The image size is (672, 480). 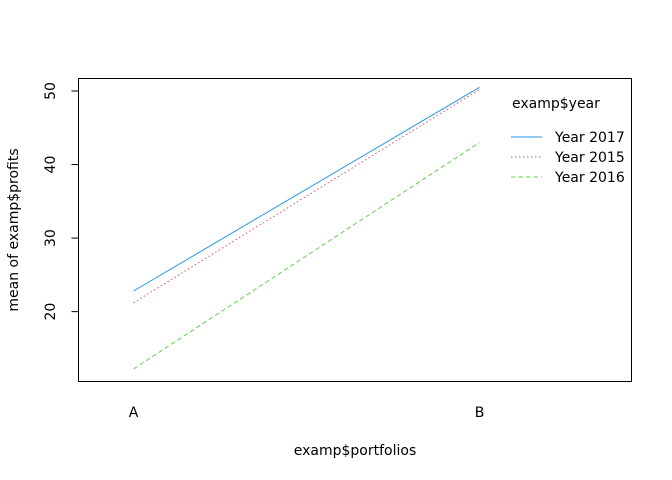 I want to click on legend-label: Year 2016, so click(x=589, y=178).